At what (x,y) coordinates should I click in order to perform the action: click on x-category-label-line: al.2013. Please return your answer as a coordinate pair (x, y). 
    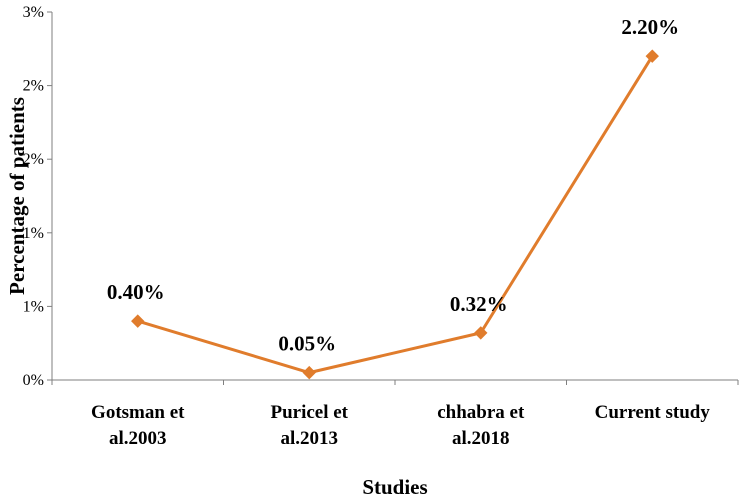
    Looking at the image, I should click on (309, 438).